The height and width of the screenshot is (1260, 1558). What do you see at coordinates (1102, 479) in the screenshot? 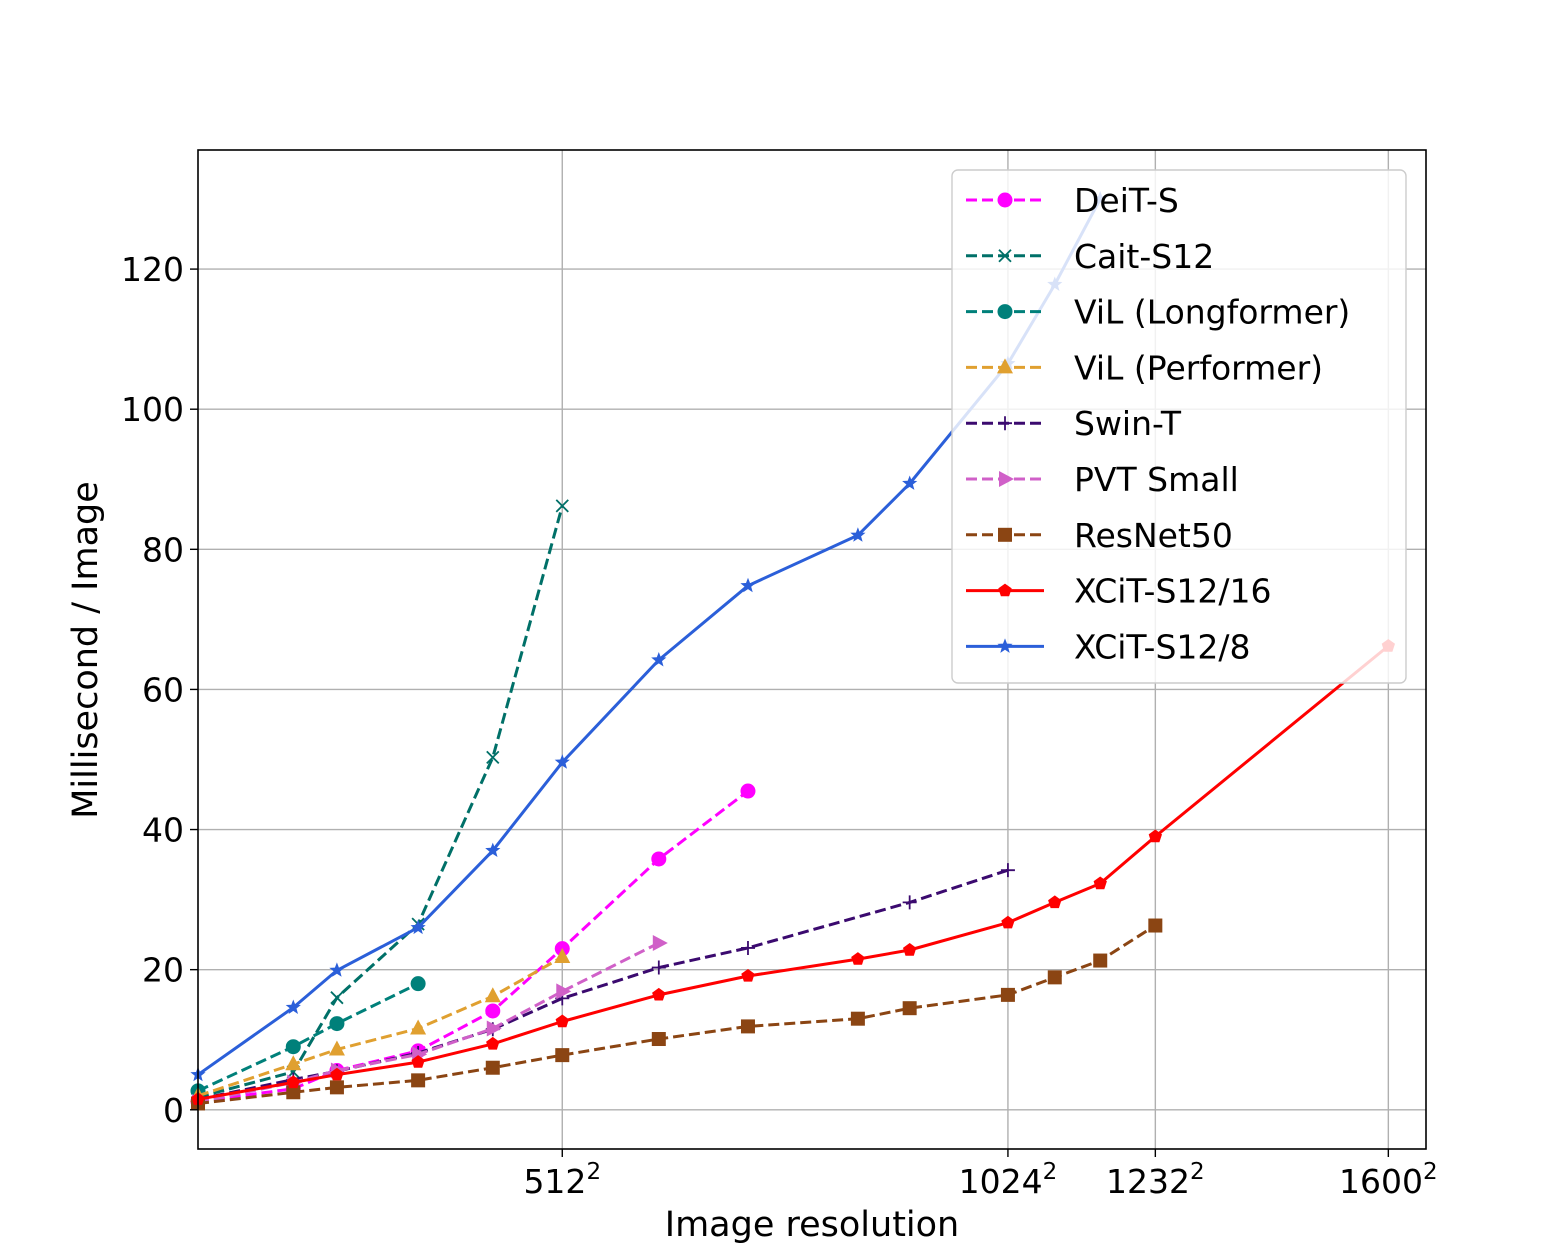
I see `legend-item: PVT Small` at bounding box center [1102, 479].